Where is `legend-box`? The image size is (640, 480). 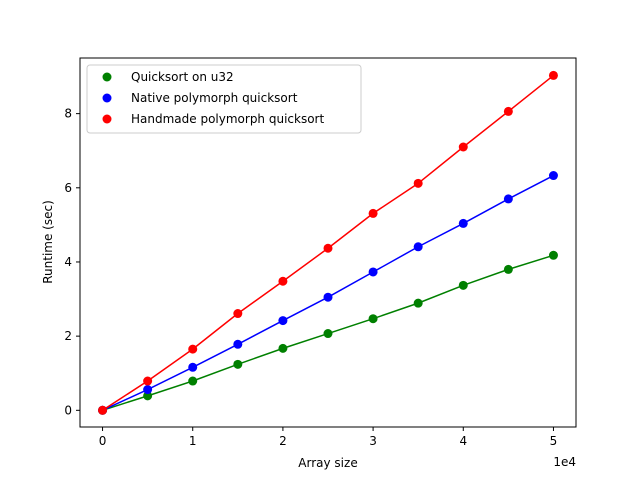
legend-box is located at coordinates (224, 99).